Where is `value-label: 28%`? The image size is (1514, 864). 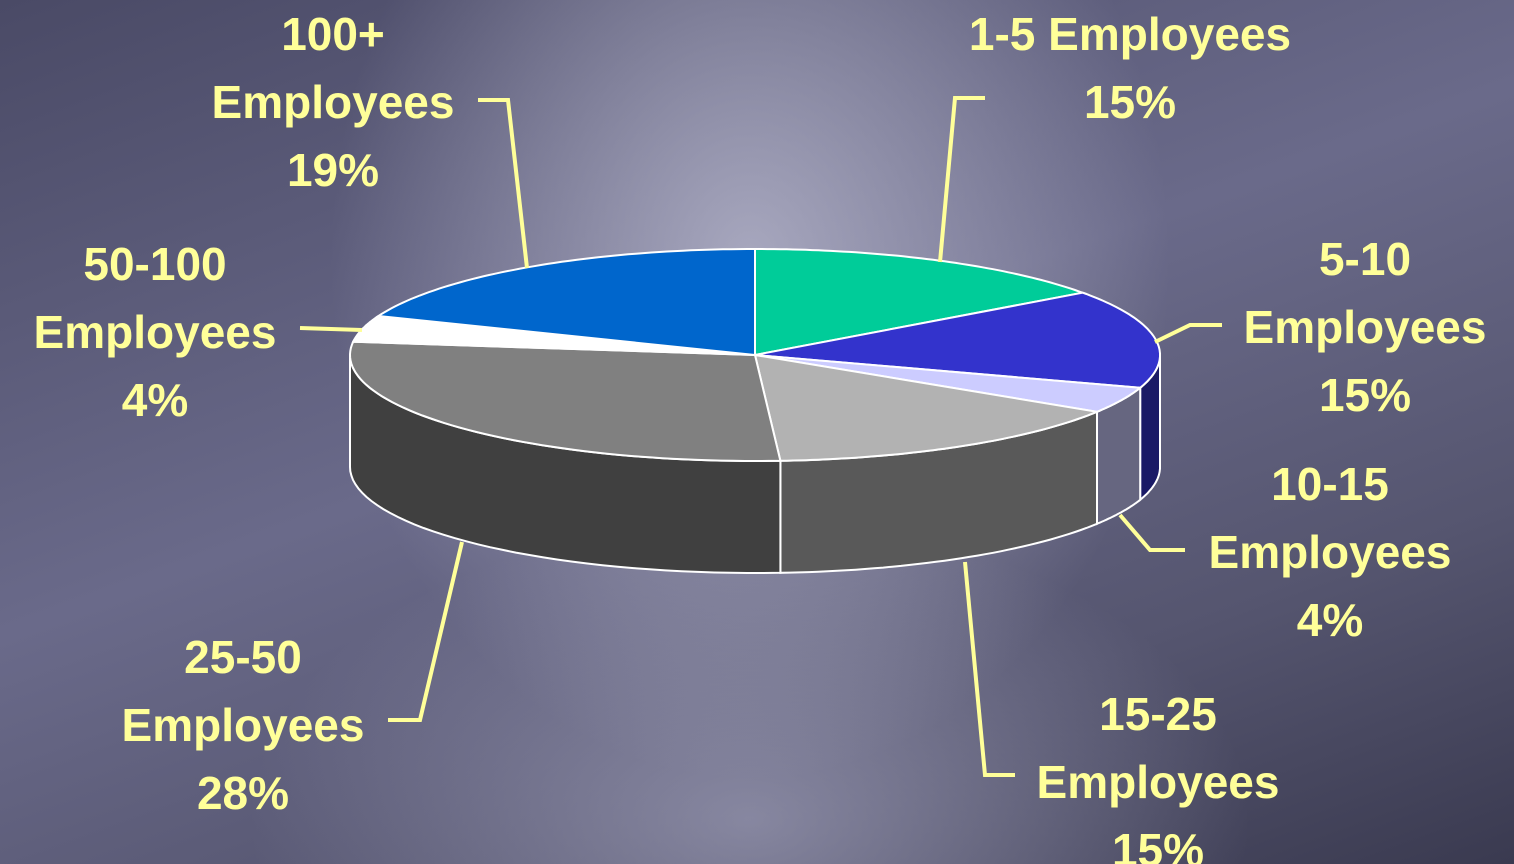 value-label: 28% is located at coordinates (243, 793).